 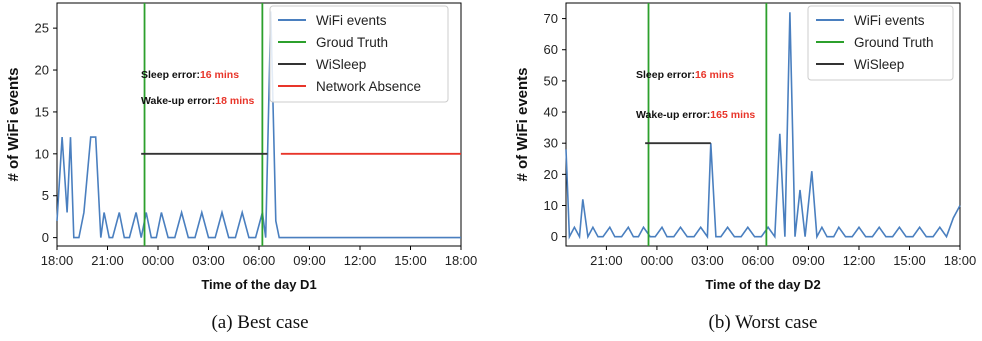 I want to click on figure-caption: (a) Best case, so click(x=259, y=322).